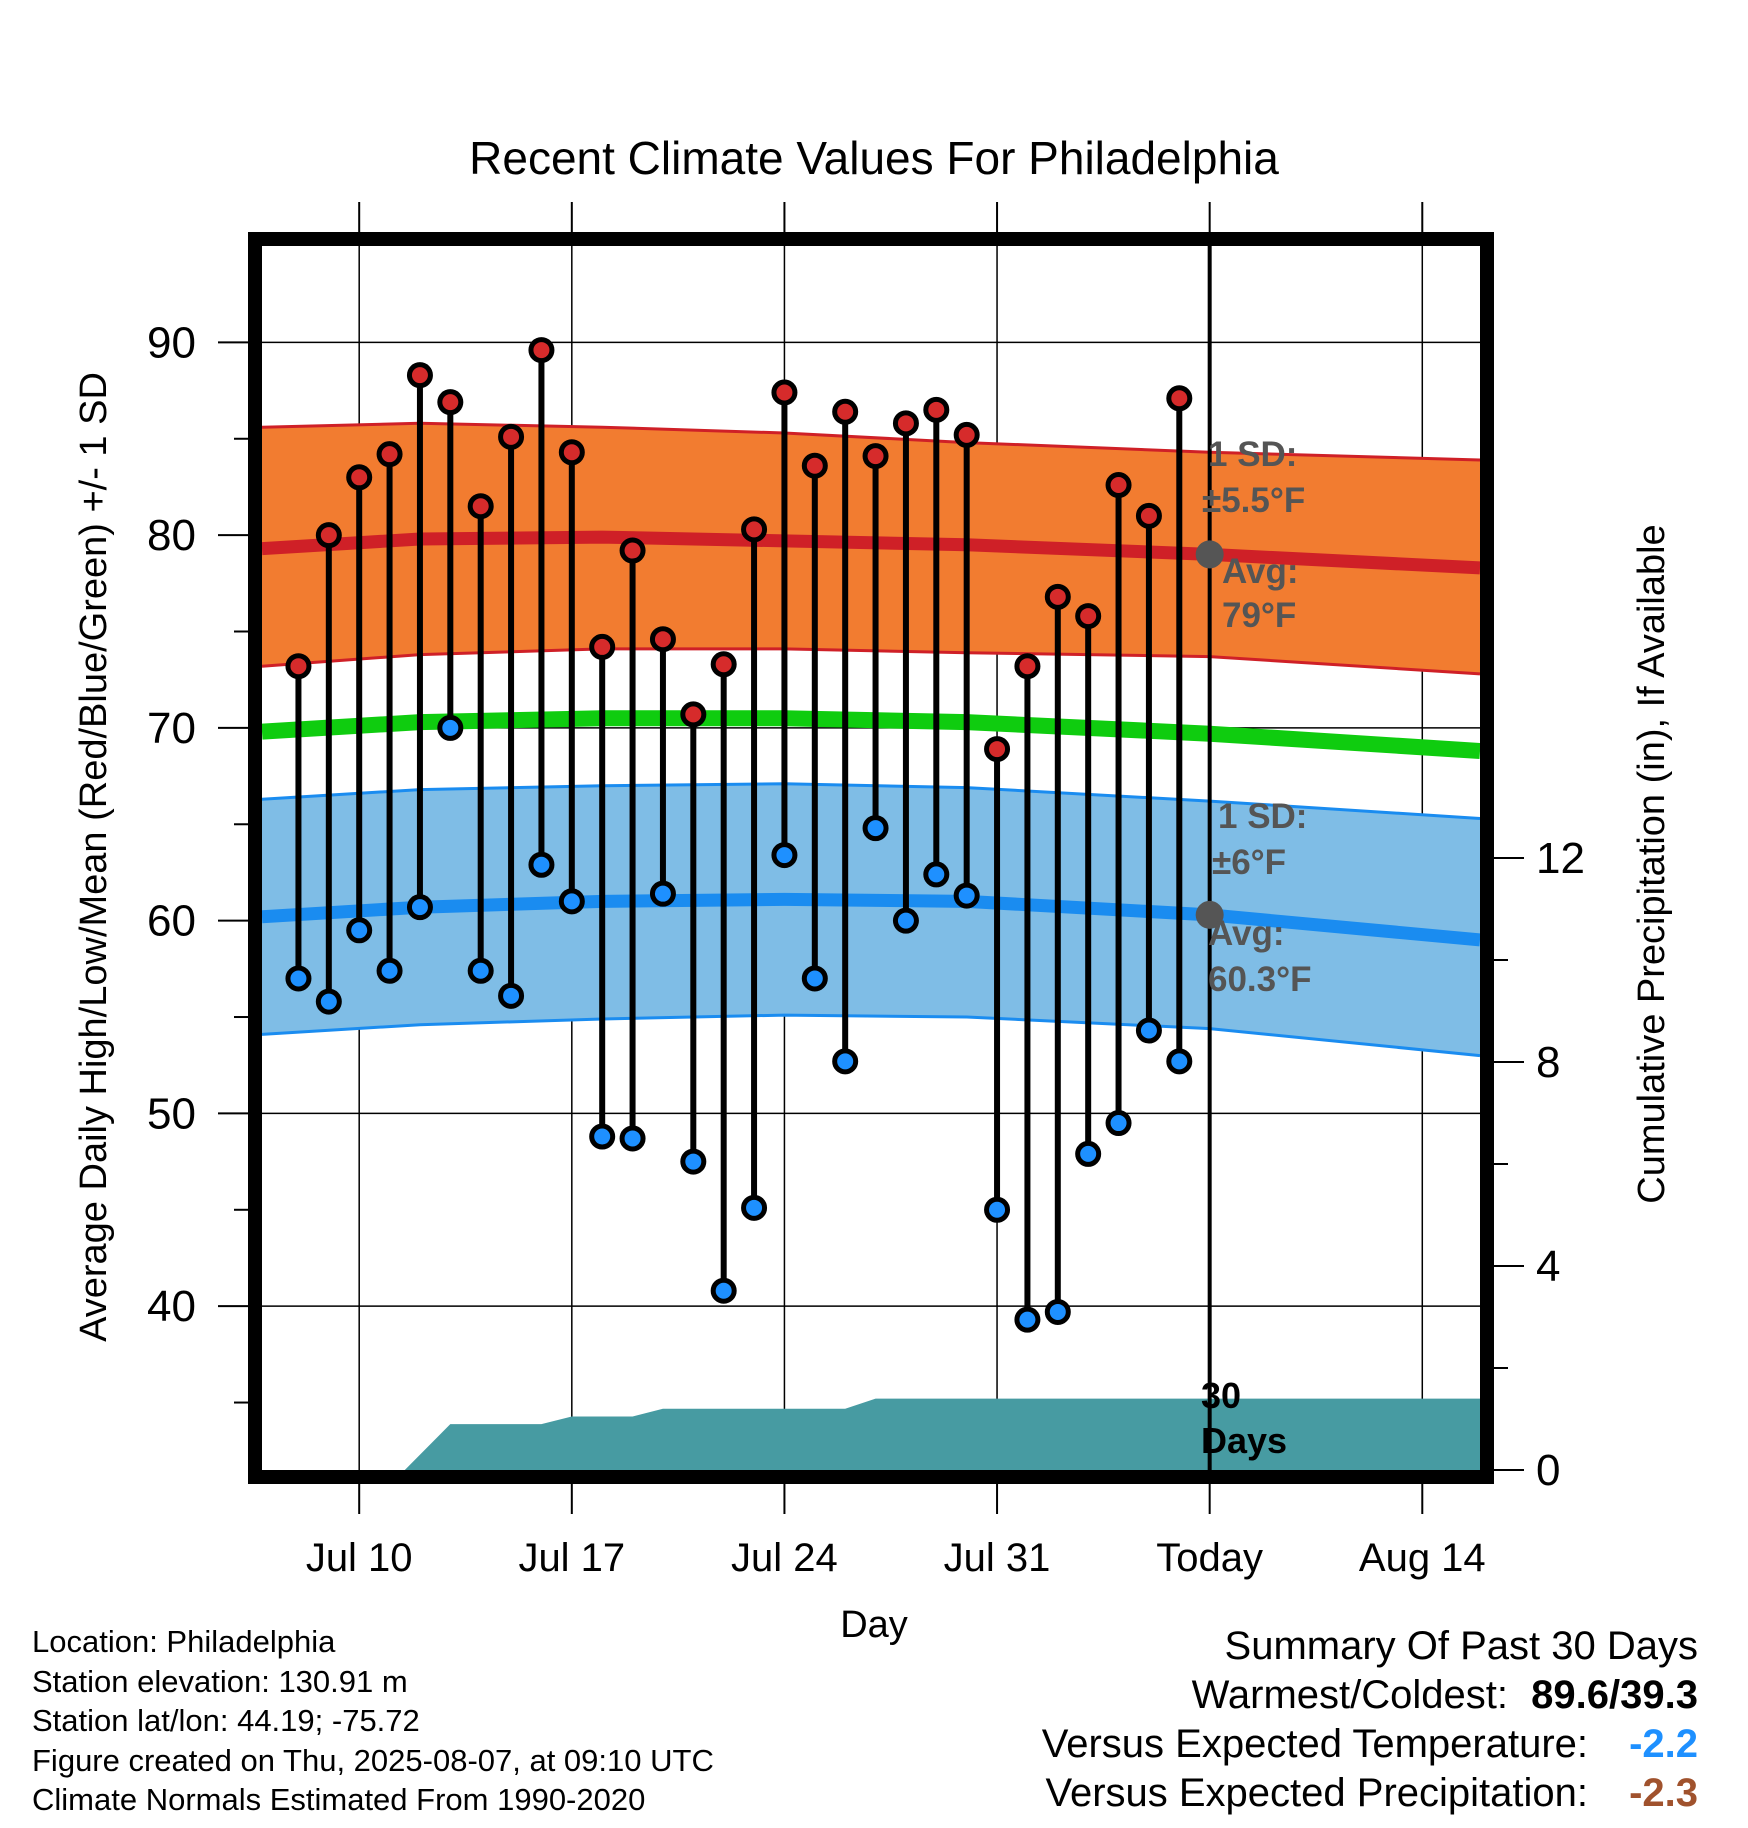  I want to click on summary-title: Summary Of Past 30 Days, so click(1461, 1646).